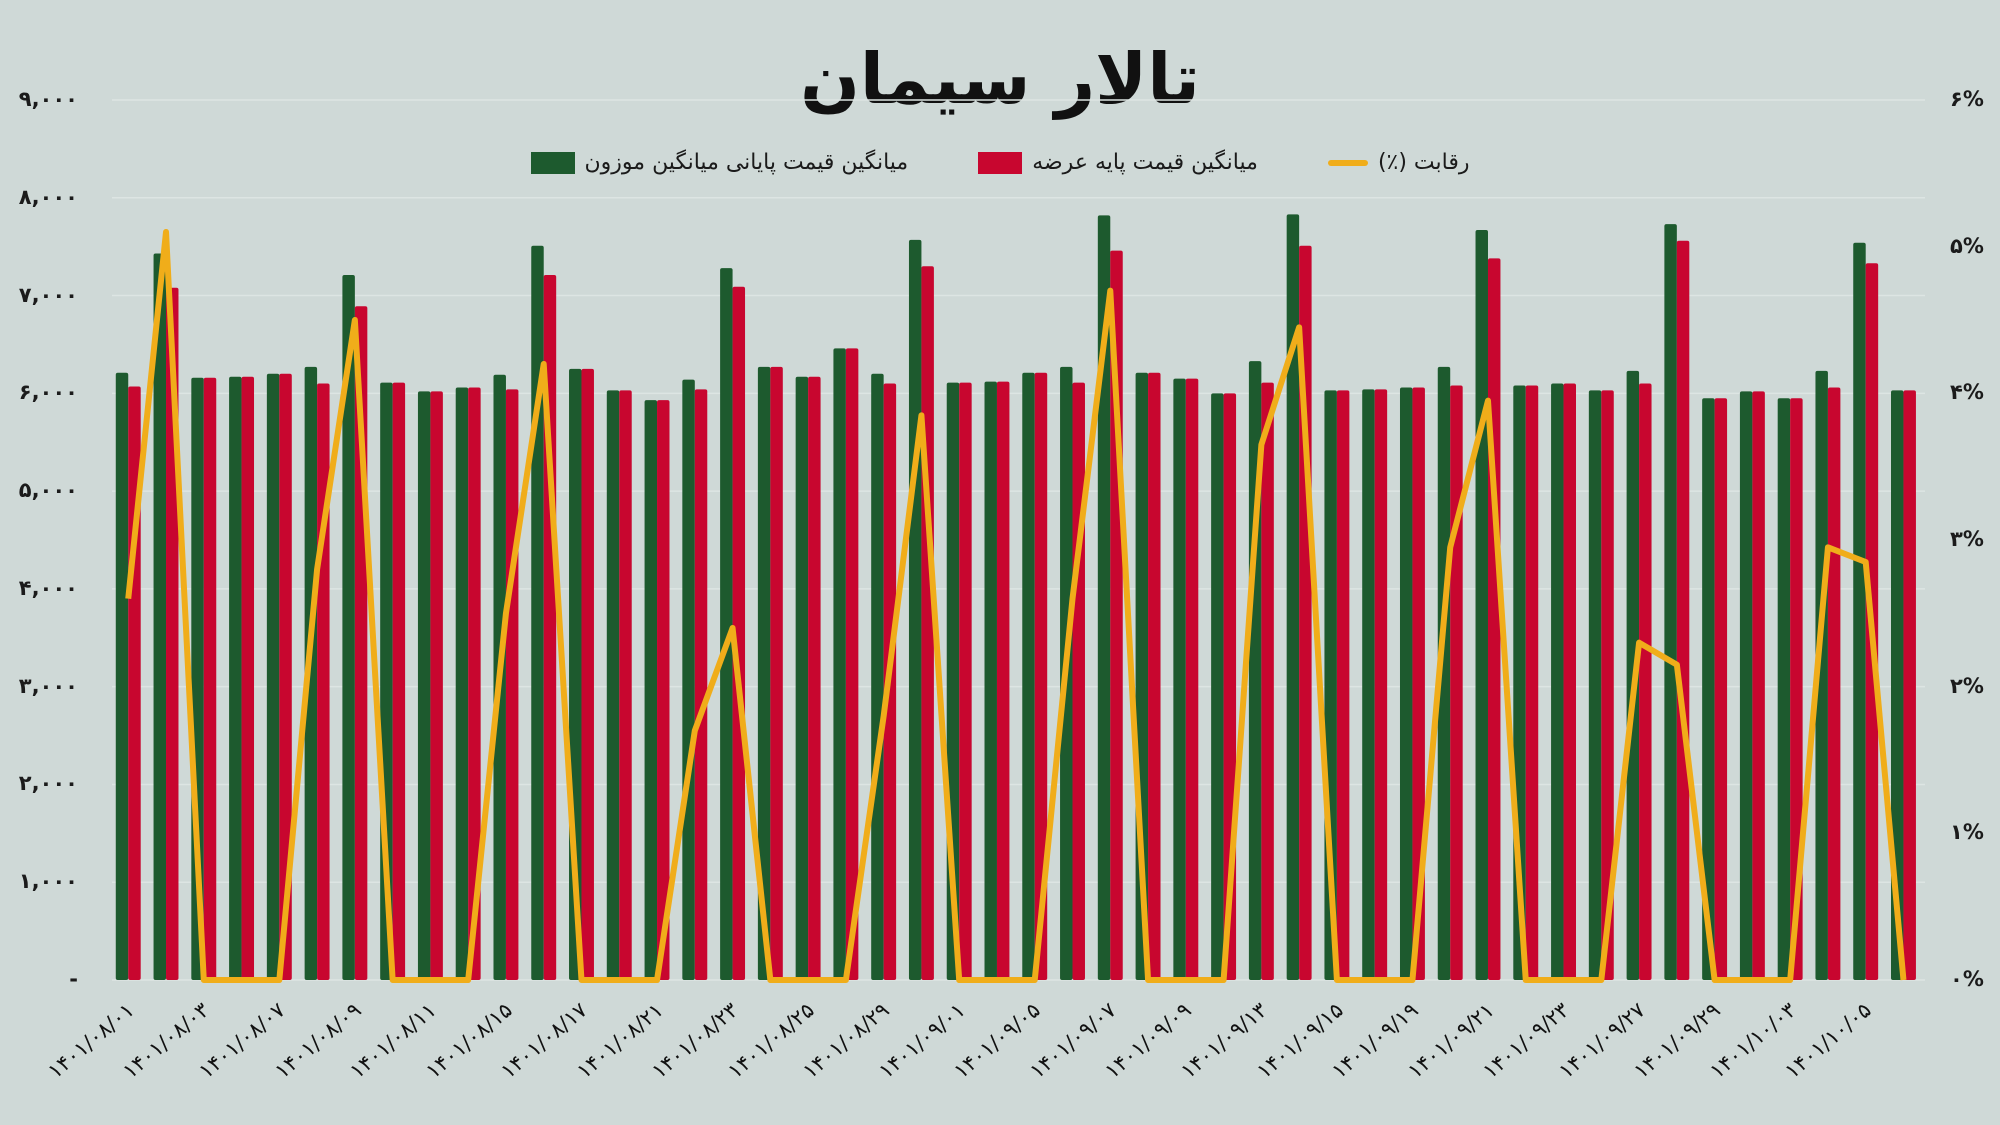  Describe the element at coordinates (48, 587) in the screenshot. I see `left-tick-label: ۴,۰۰۰` at that location.